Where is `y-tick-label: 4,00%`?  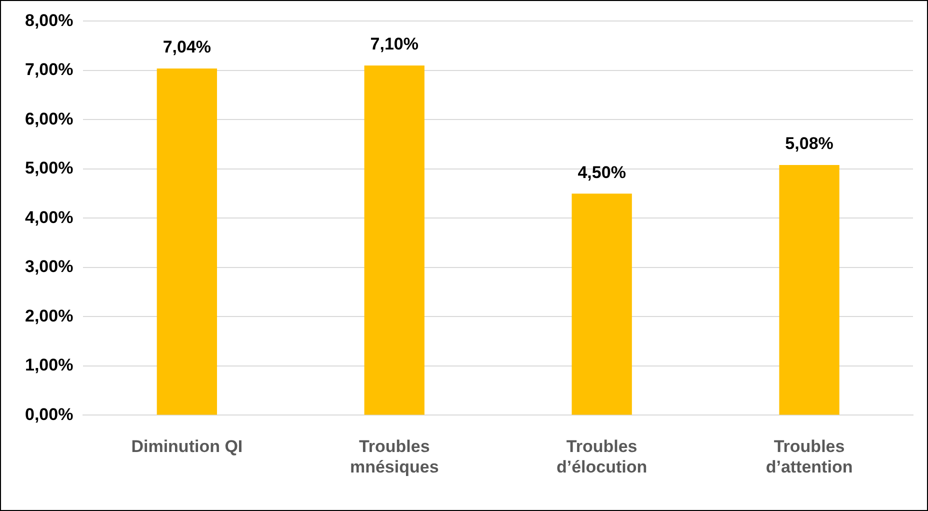
y-tick-label: 4,00% is located at coordinates (49, 217).